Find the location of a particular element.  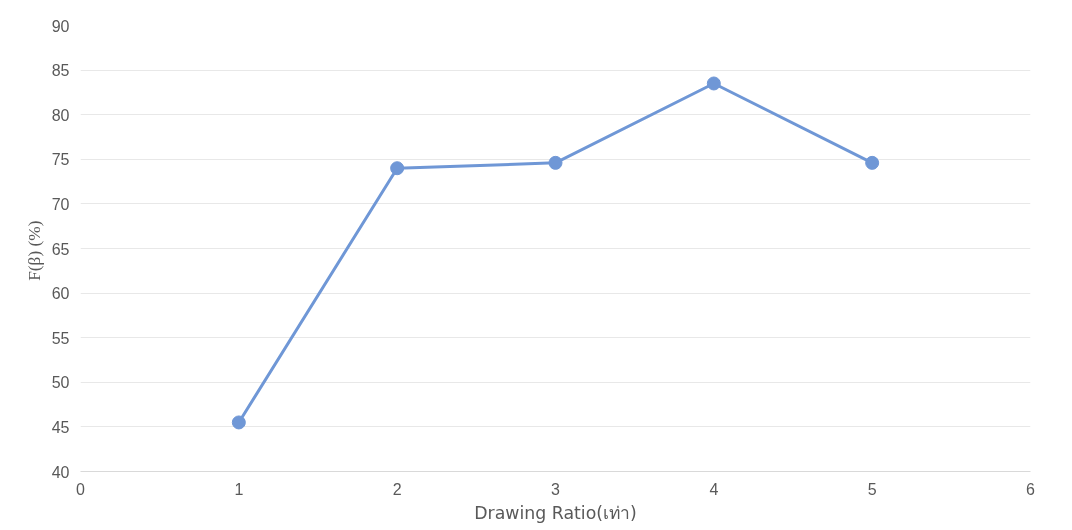

y-tick-label: 70 is located at coordinates (60, 204).